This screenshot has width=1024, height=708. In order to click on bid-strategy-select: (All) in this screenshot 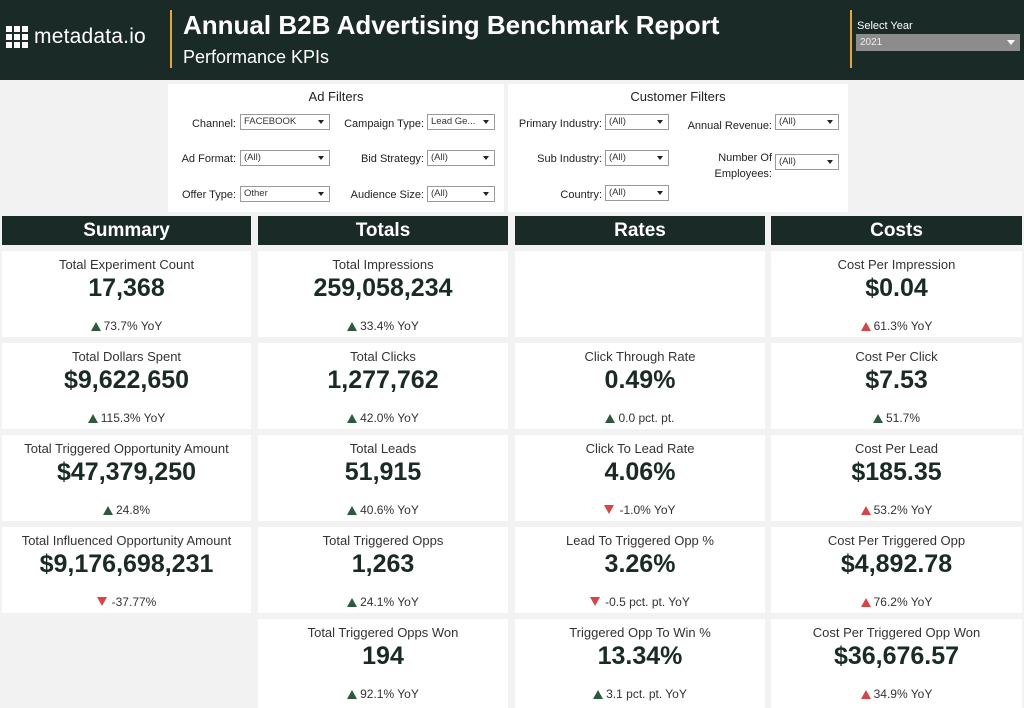, I will do `click(461, 158)`.